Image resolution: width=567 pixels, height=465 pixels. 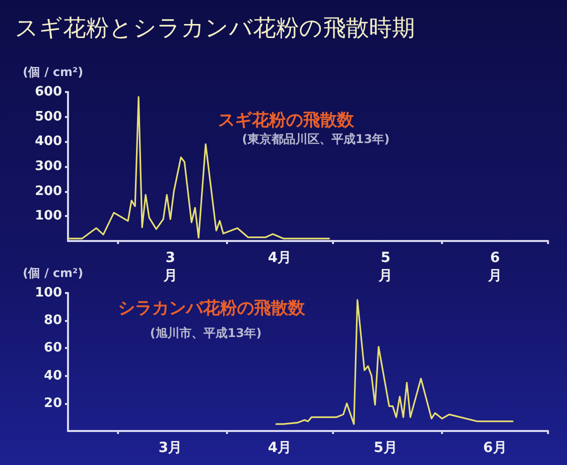 I want to click on y-tick-label: 300, so click(x=48, y=166).